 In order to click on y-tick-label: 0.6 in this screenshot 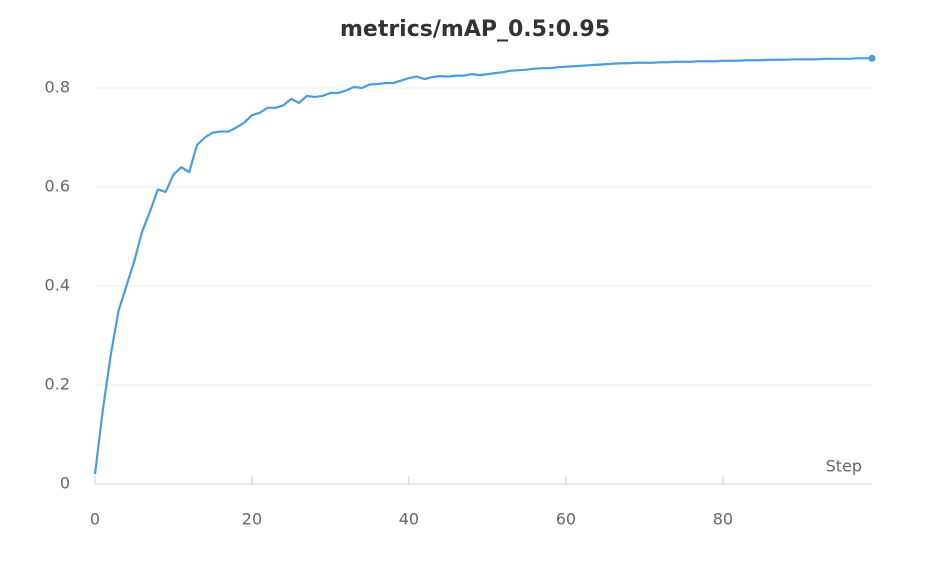, I will do `click(57, 186)`.